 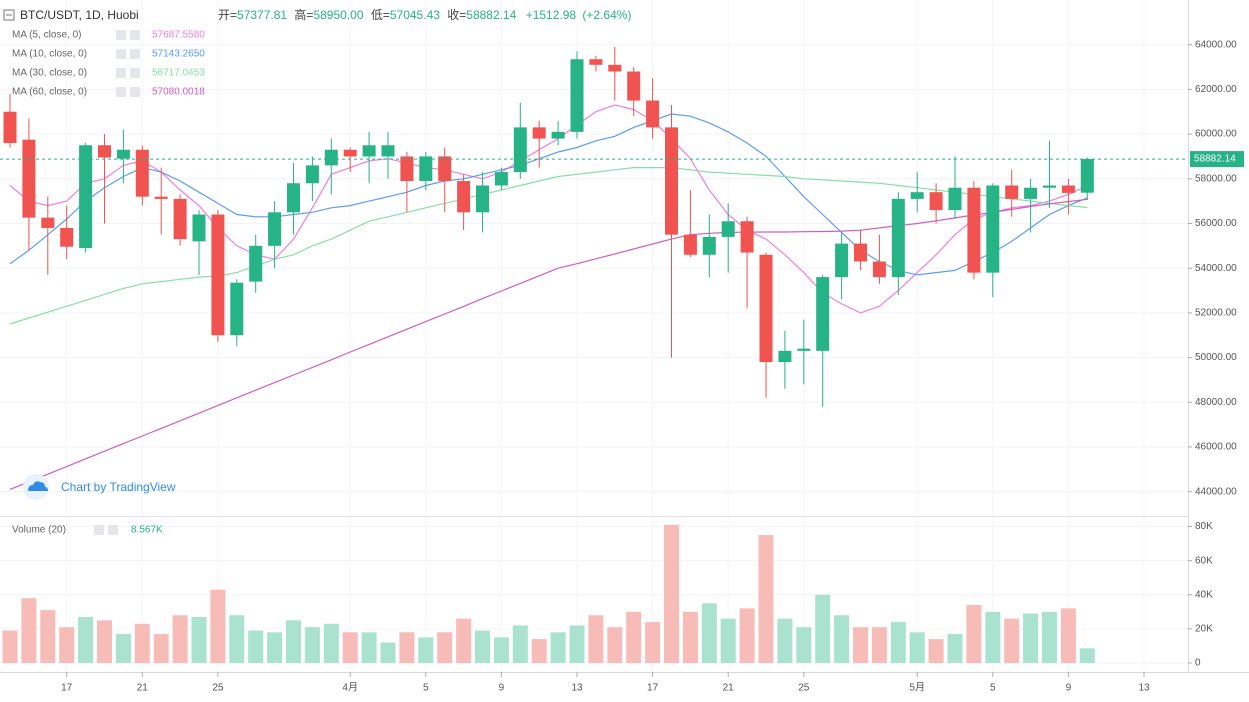 I want to click on x-tick-label: 4月, so click(x=350, y=688).